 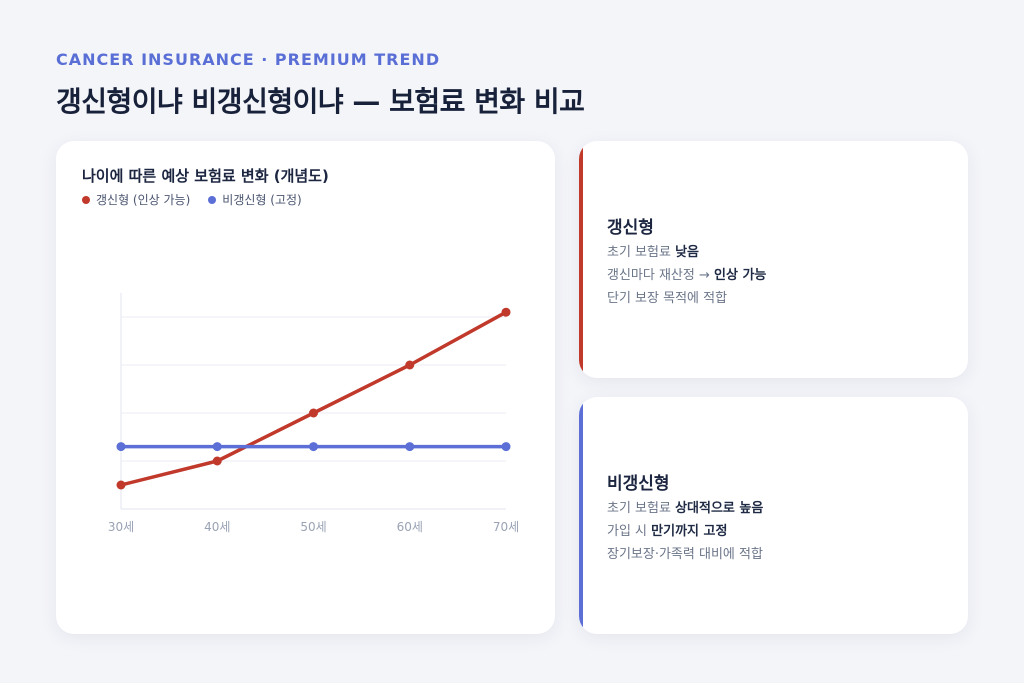 I want to click on legend-label-renewable: 갱신형 (인상 가능), so click(x=143, y=200).